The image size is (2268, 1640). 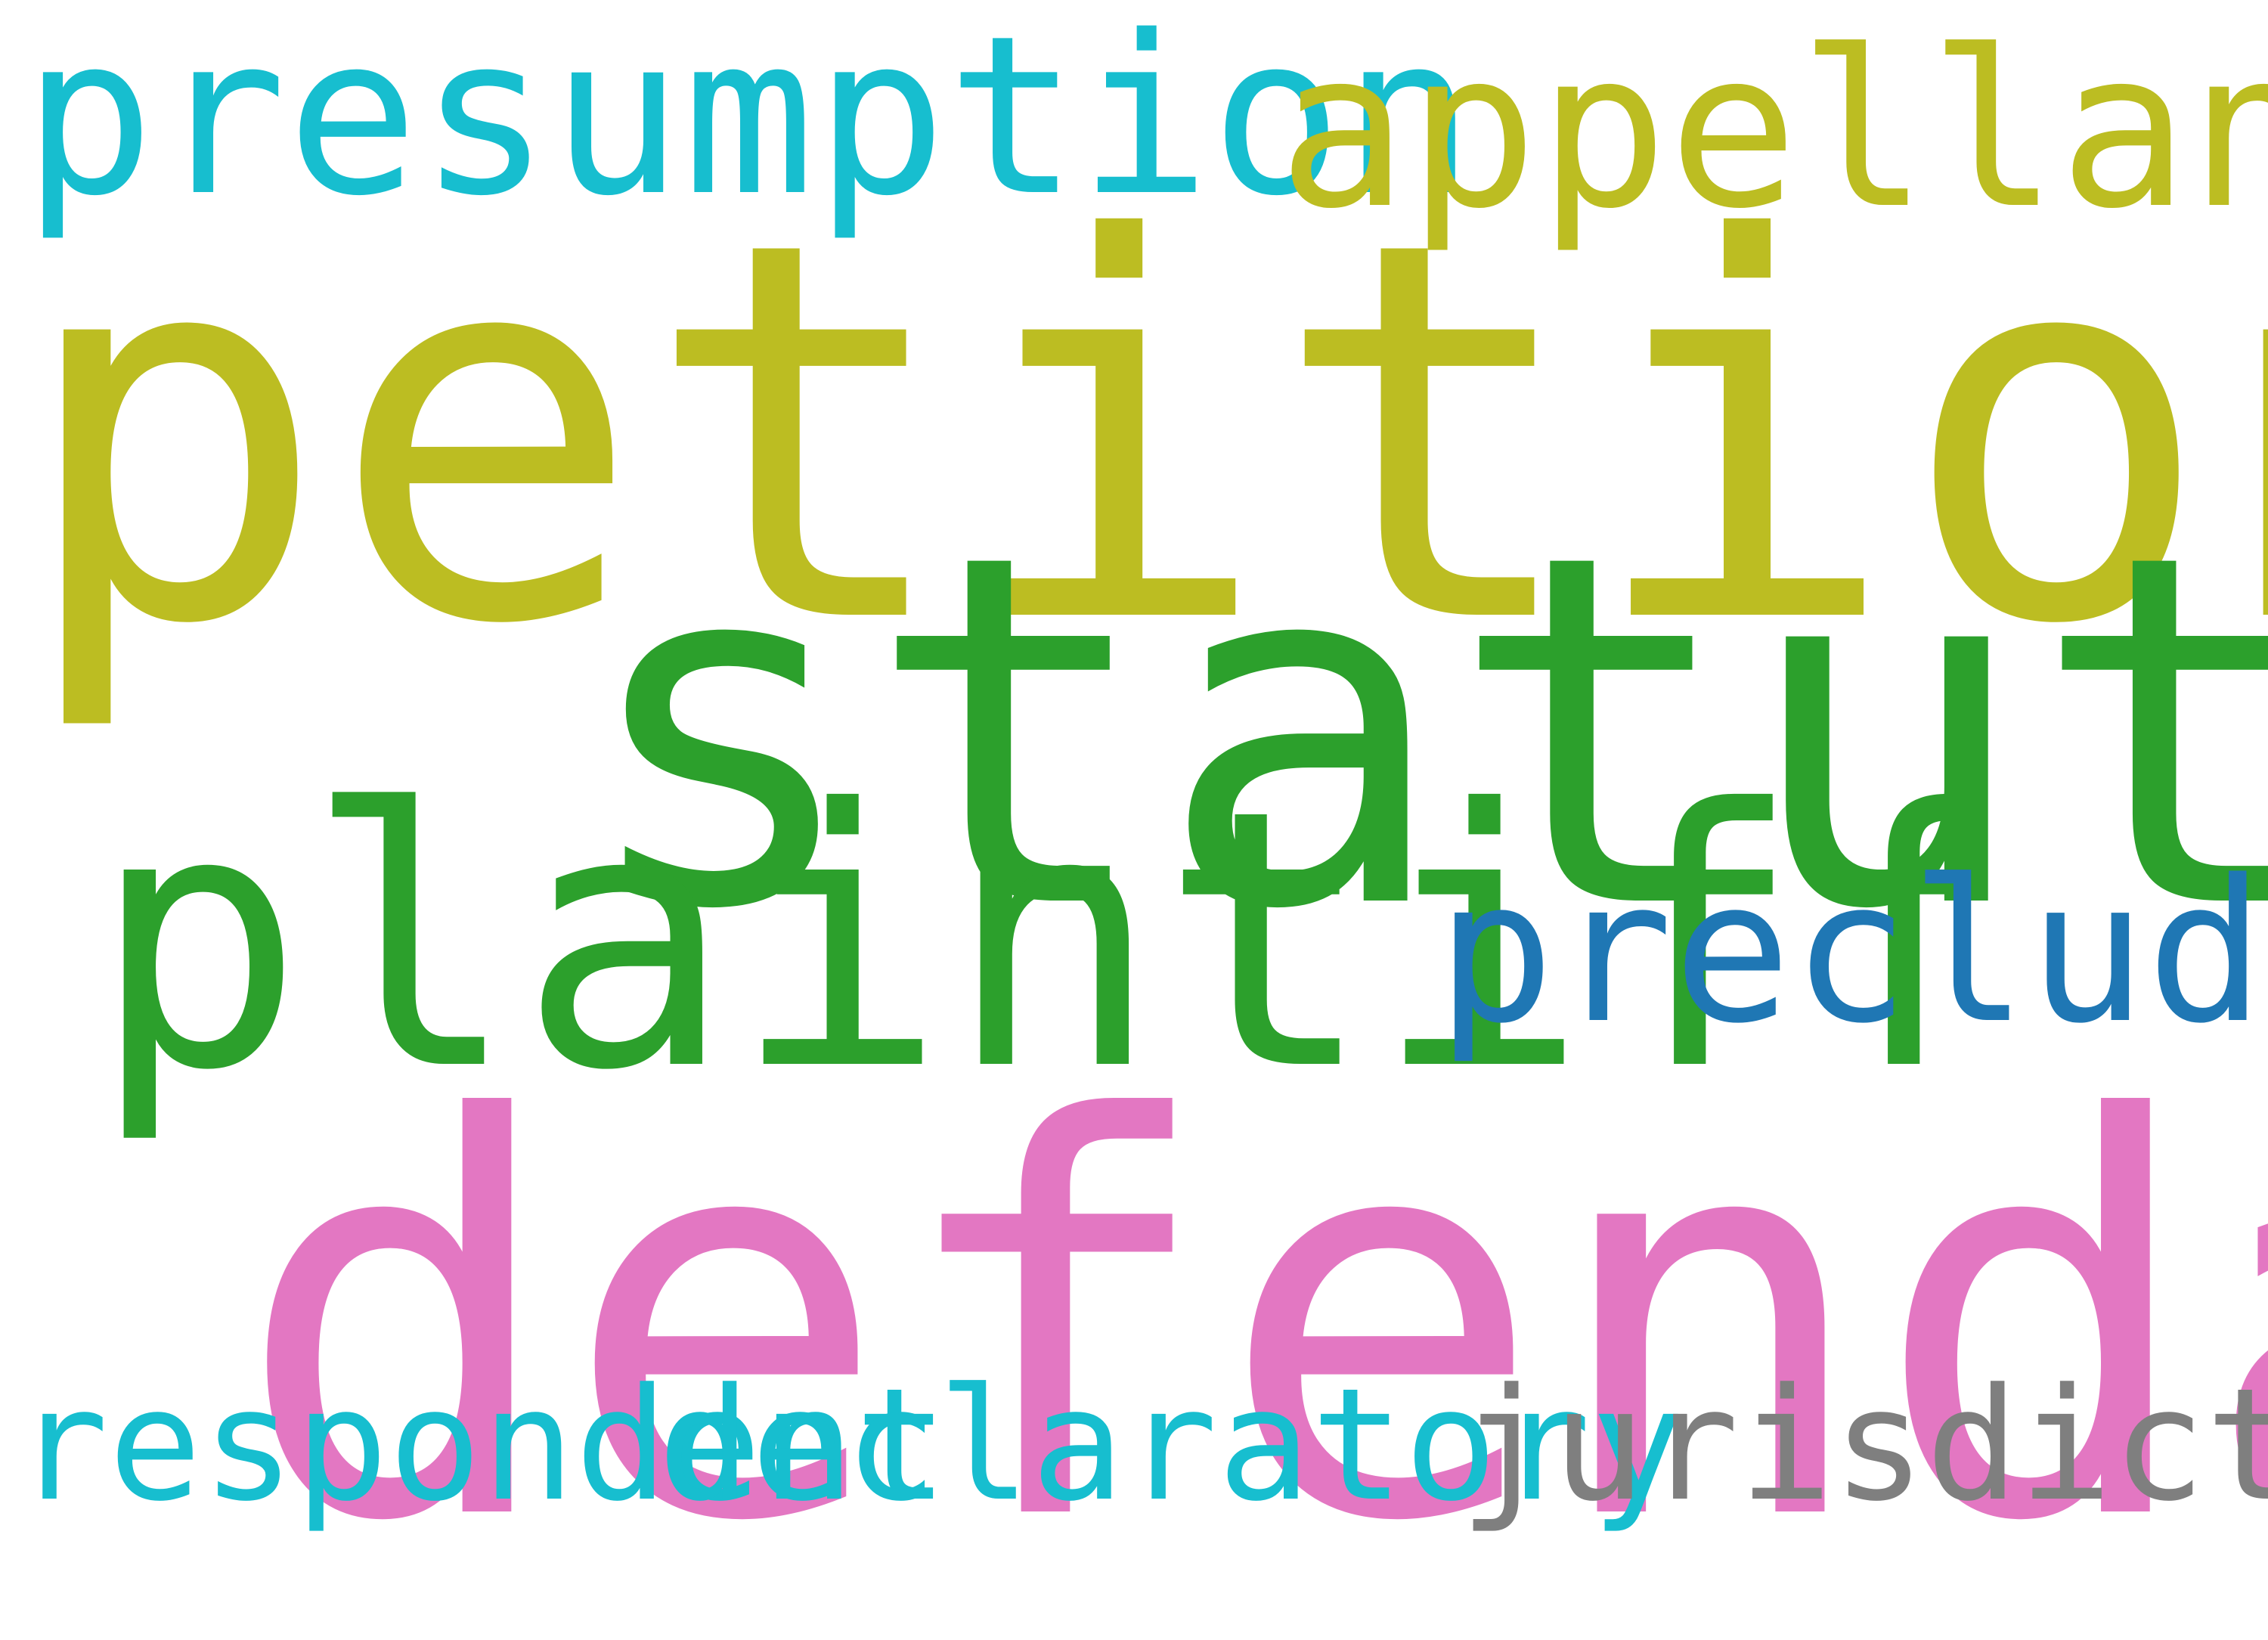 I want to click on word-preclude: preclude, so click(x=1852, y=953).